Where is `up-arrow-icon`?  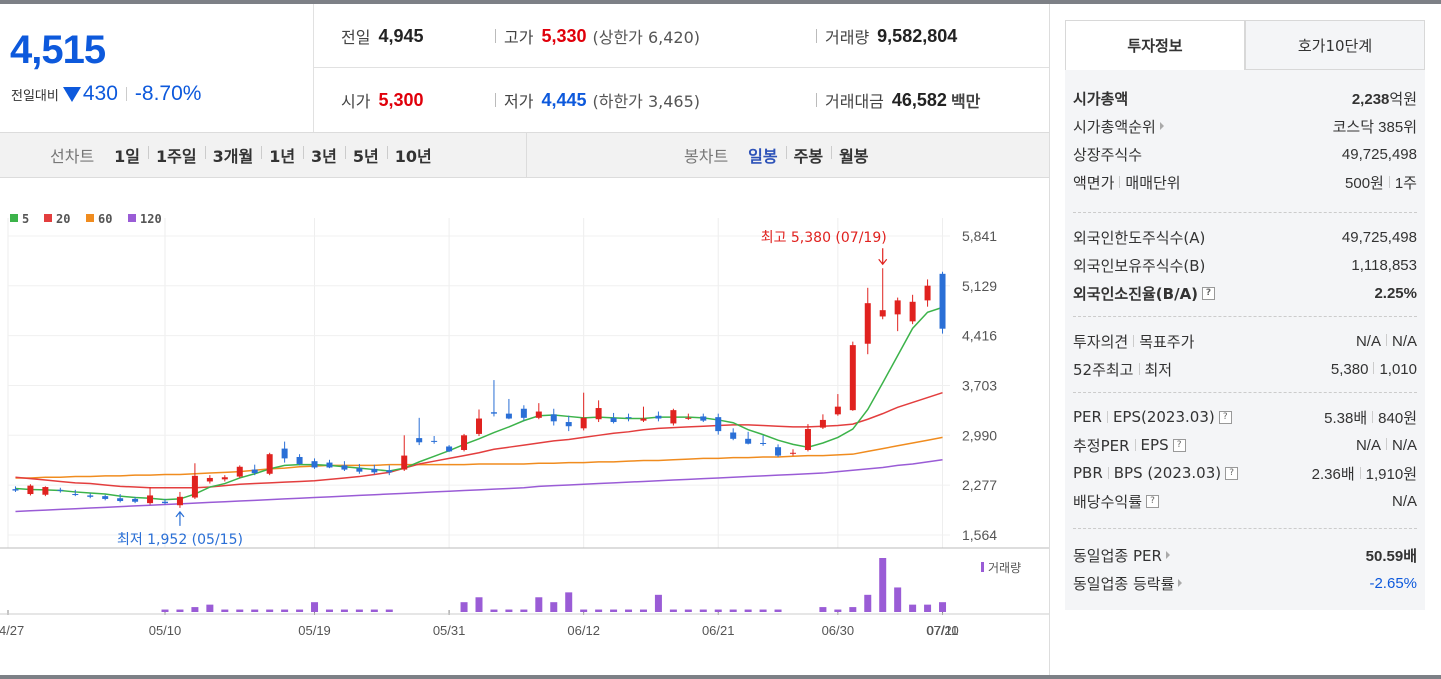 up-arrow-icon is located at coordinates (180, 518).